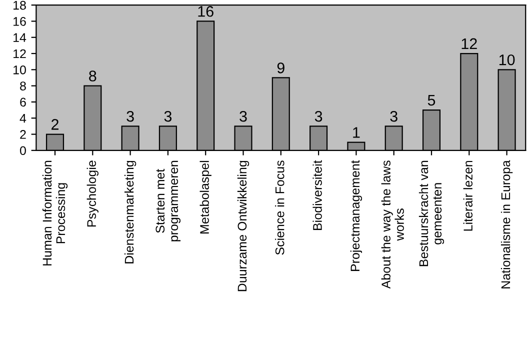 Image resolution: width=532 pixels, height=338 pixels. I want to click on y-tick-label: 18, so click(20, 5).